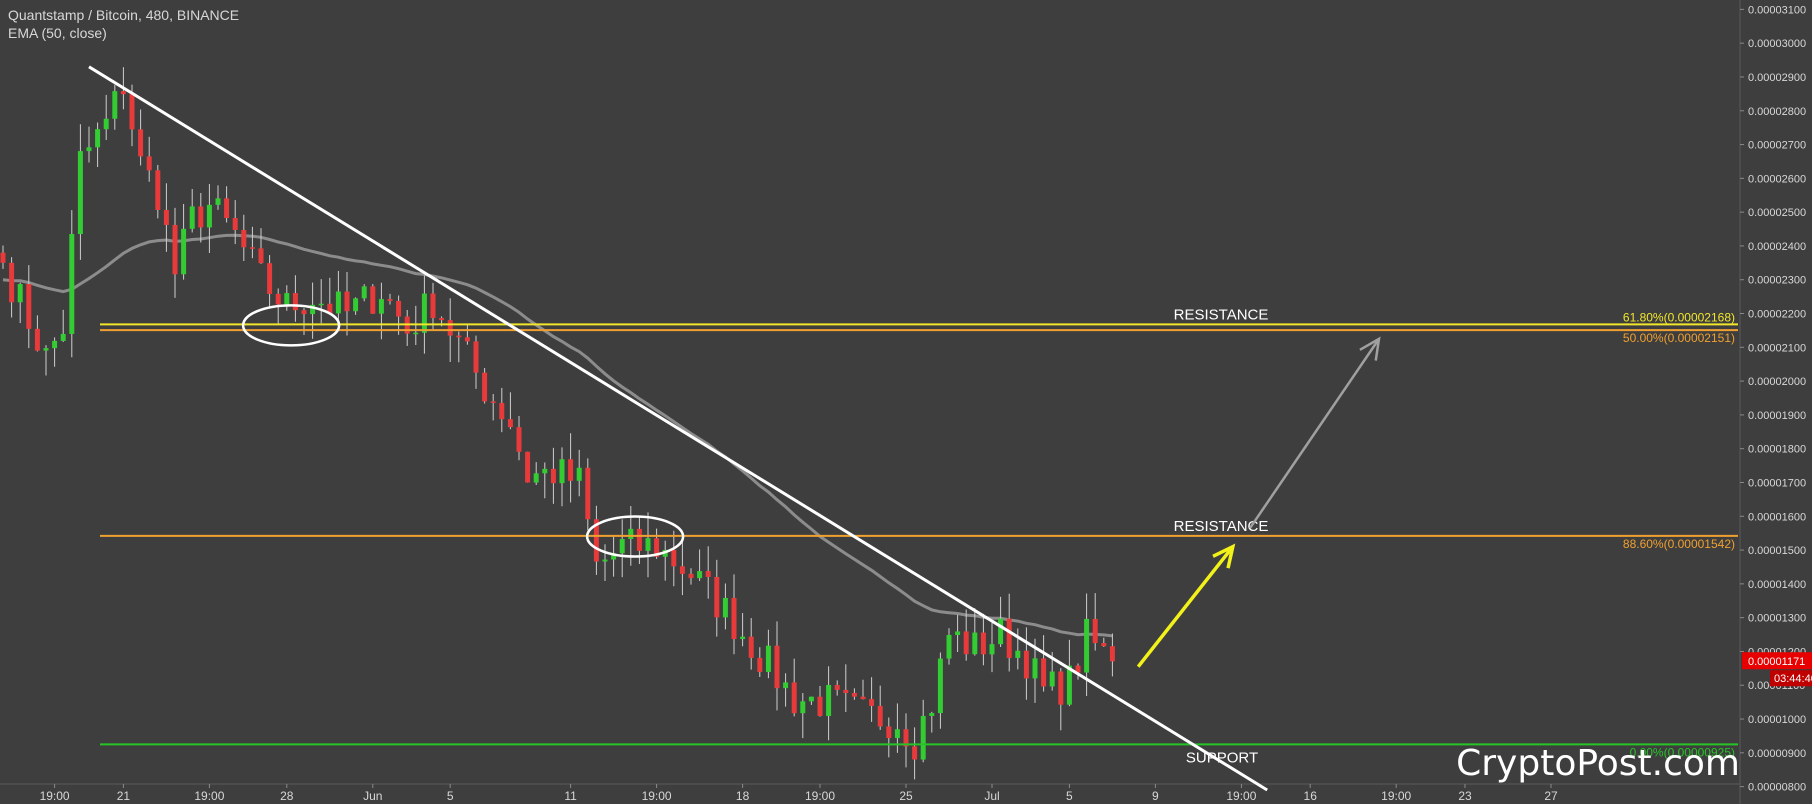  Describe the element at coordinates (124, 796) in the screenshot. I see `x-tick-label: 21` at that location.